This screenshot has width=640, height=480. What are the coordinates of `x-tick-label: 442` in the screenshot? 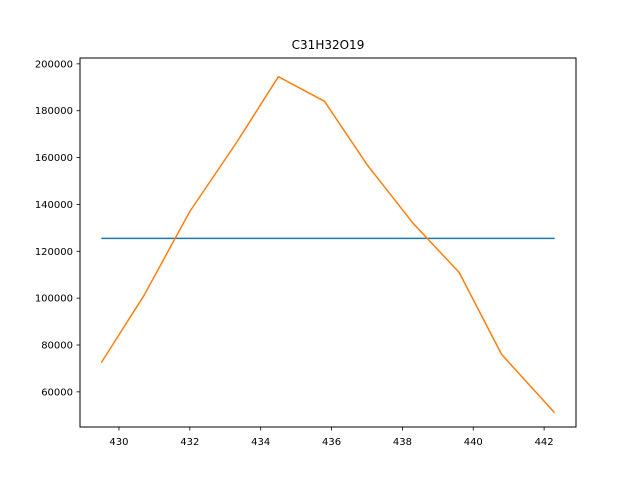 It's located at (544, 442).